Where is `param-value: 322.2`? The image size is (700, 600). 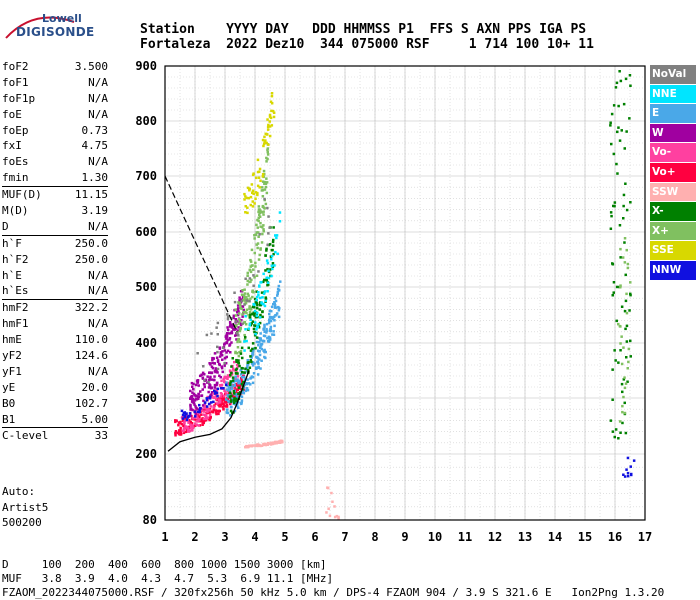
param-value: 322.2 is located at coordinates (91, 308).